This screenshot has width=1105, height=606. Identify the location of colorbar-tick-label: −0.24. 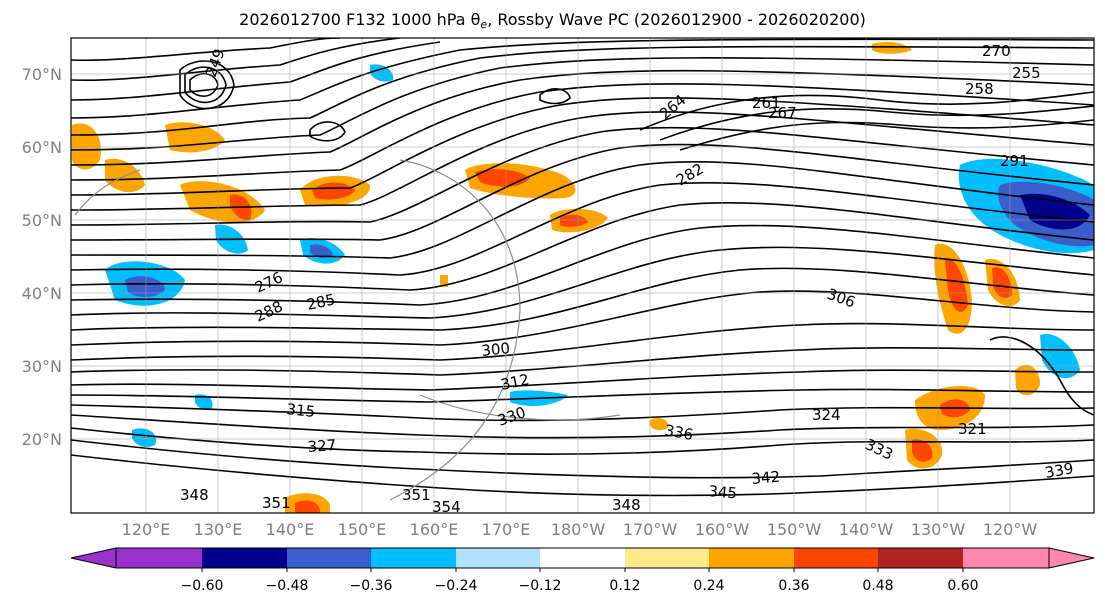
(456, 586).